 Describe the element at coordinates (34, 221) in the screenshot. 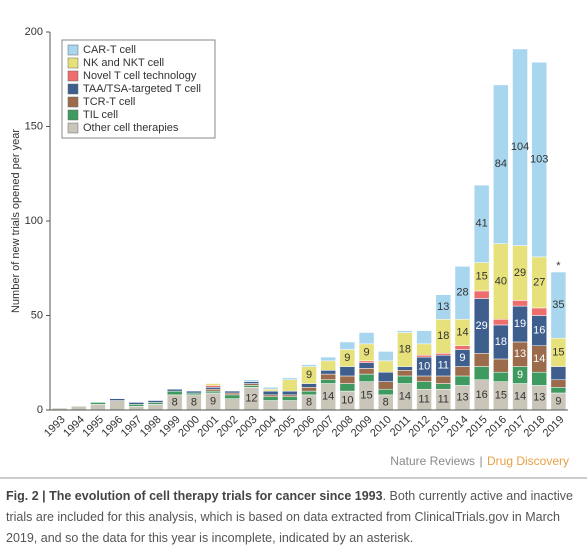

I see `y-tick-label: 100` at that location.